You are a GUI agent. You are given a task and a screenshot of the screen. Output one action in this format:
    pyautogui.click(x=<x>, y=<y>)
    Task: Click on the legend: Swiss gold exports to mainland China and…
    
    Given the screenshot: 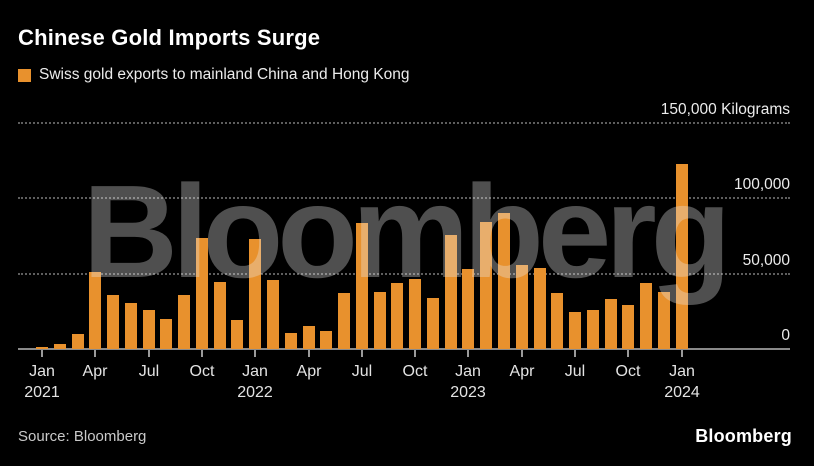 What is the action you would take?
    pyautogui.click(x=214, y=75)
    